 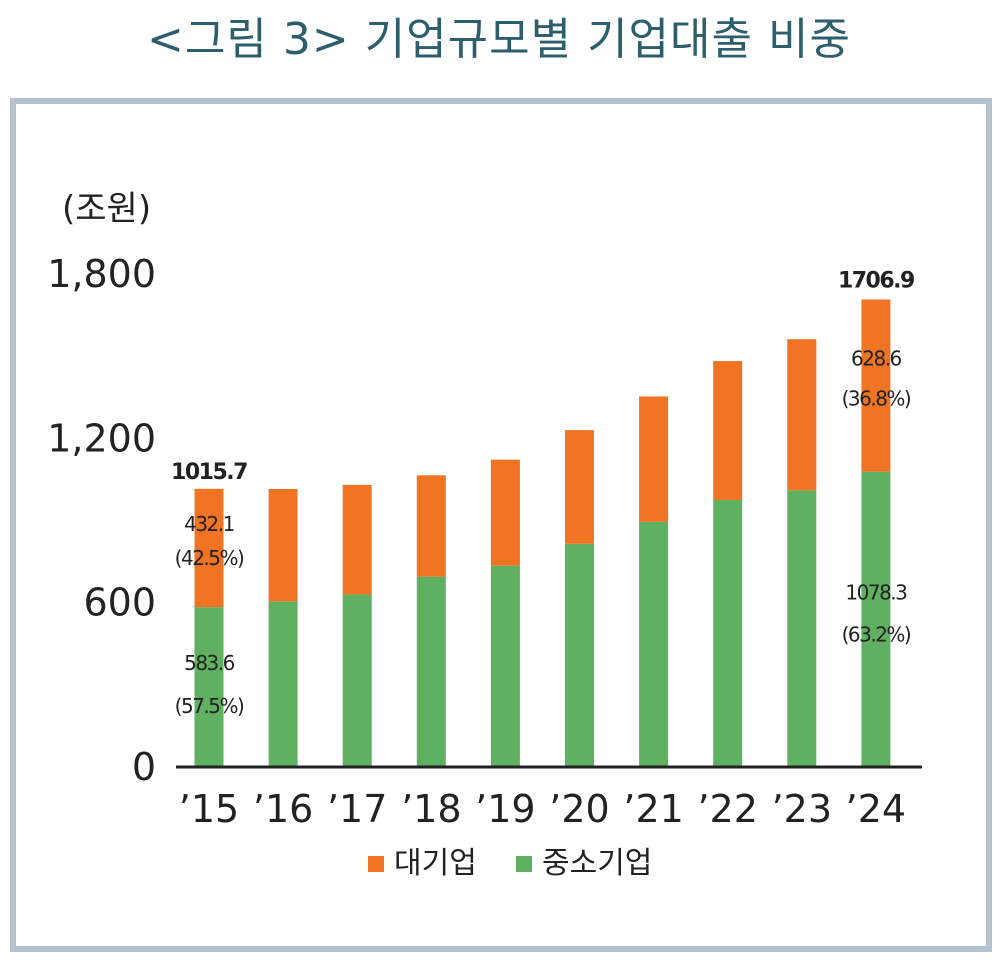 I want to click on large-pct-label: (42.5%), so click(x=209, y=558).